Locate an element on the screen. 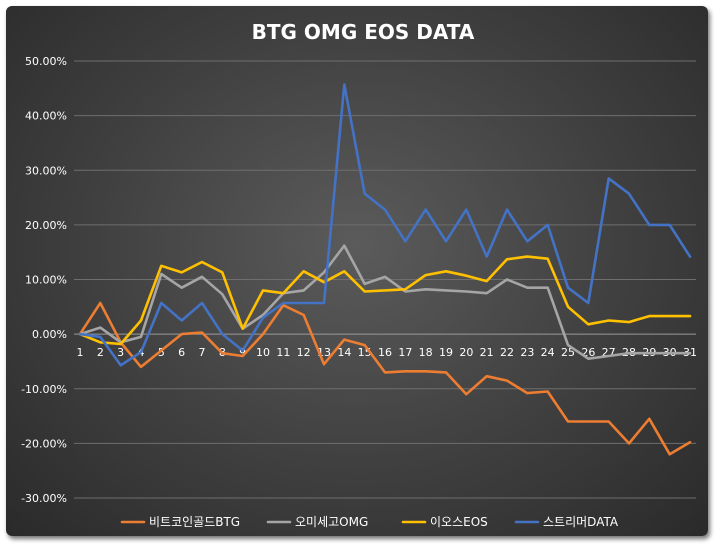  y-tick-label: -10.00% is located at coordinates (44, 389).